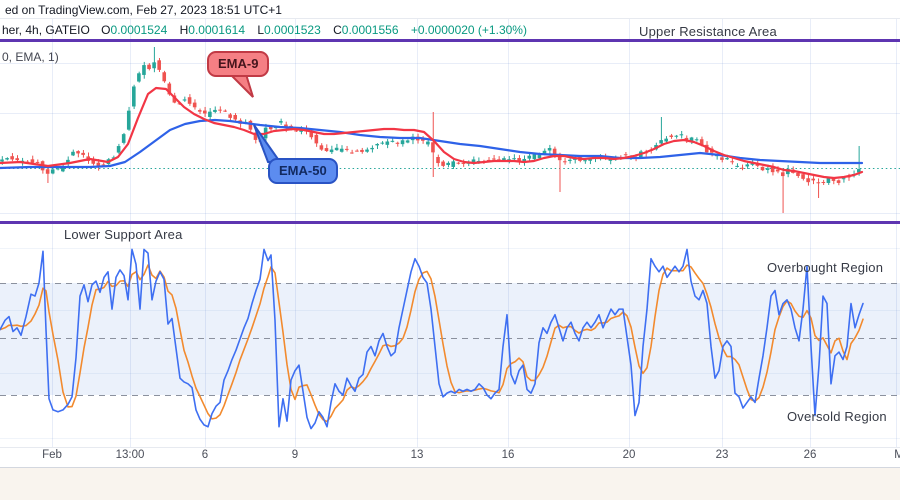  What do you see at coordinates (508, 455) in the screenshot?
I see `x-axis-label: 16` at bounding box center [508, 455].